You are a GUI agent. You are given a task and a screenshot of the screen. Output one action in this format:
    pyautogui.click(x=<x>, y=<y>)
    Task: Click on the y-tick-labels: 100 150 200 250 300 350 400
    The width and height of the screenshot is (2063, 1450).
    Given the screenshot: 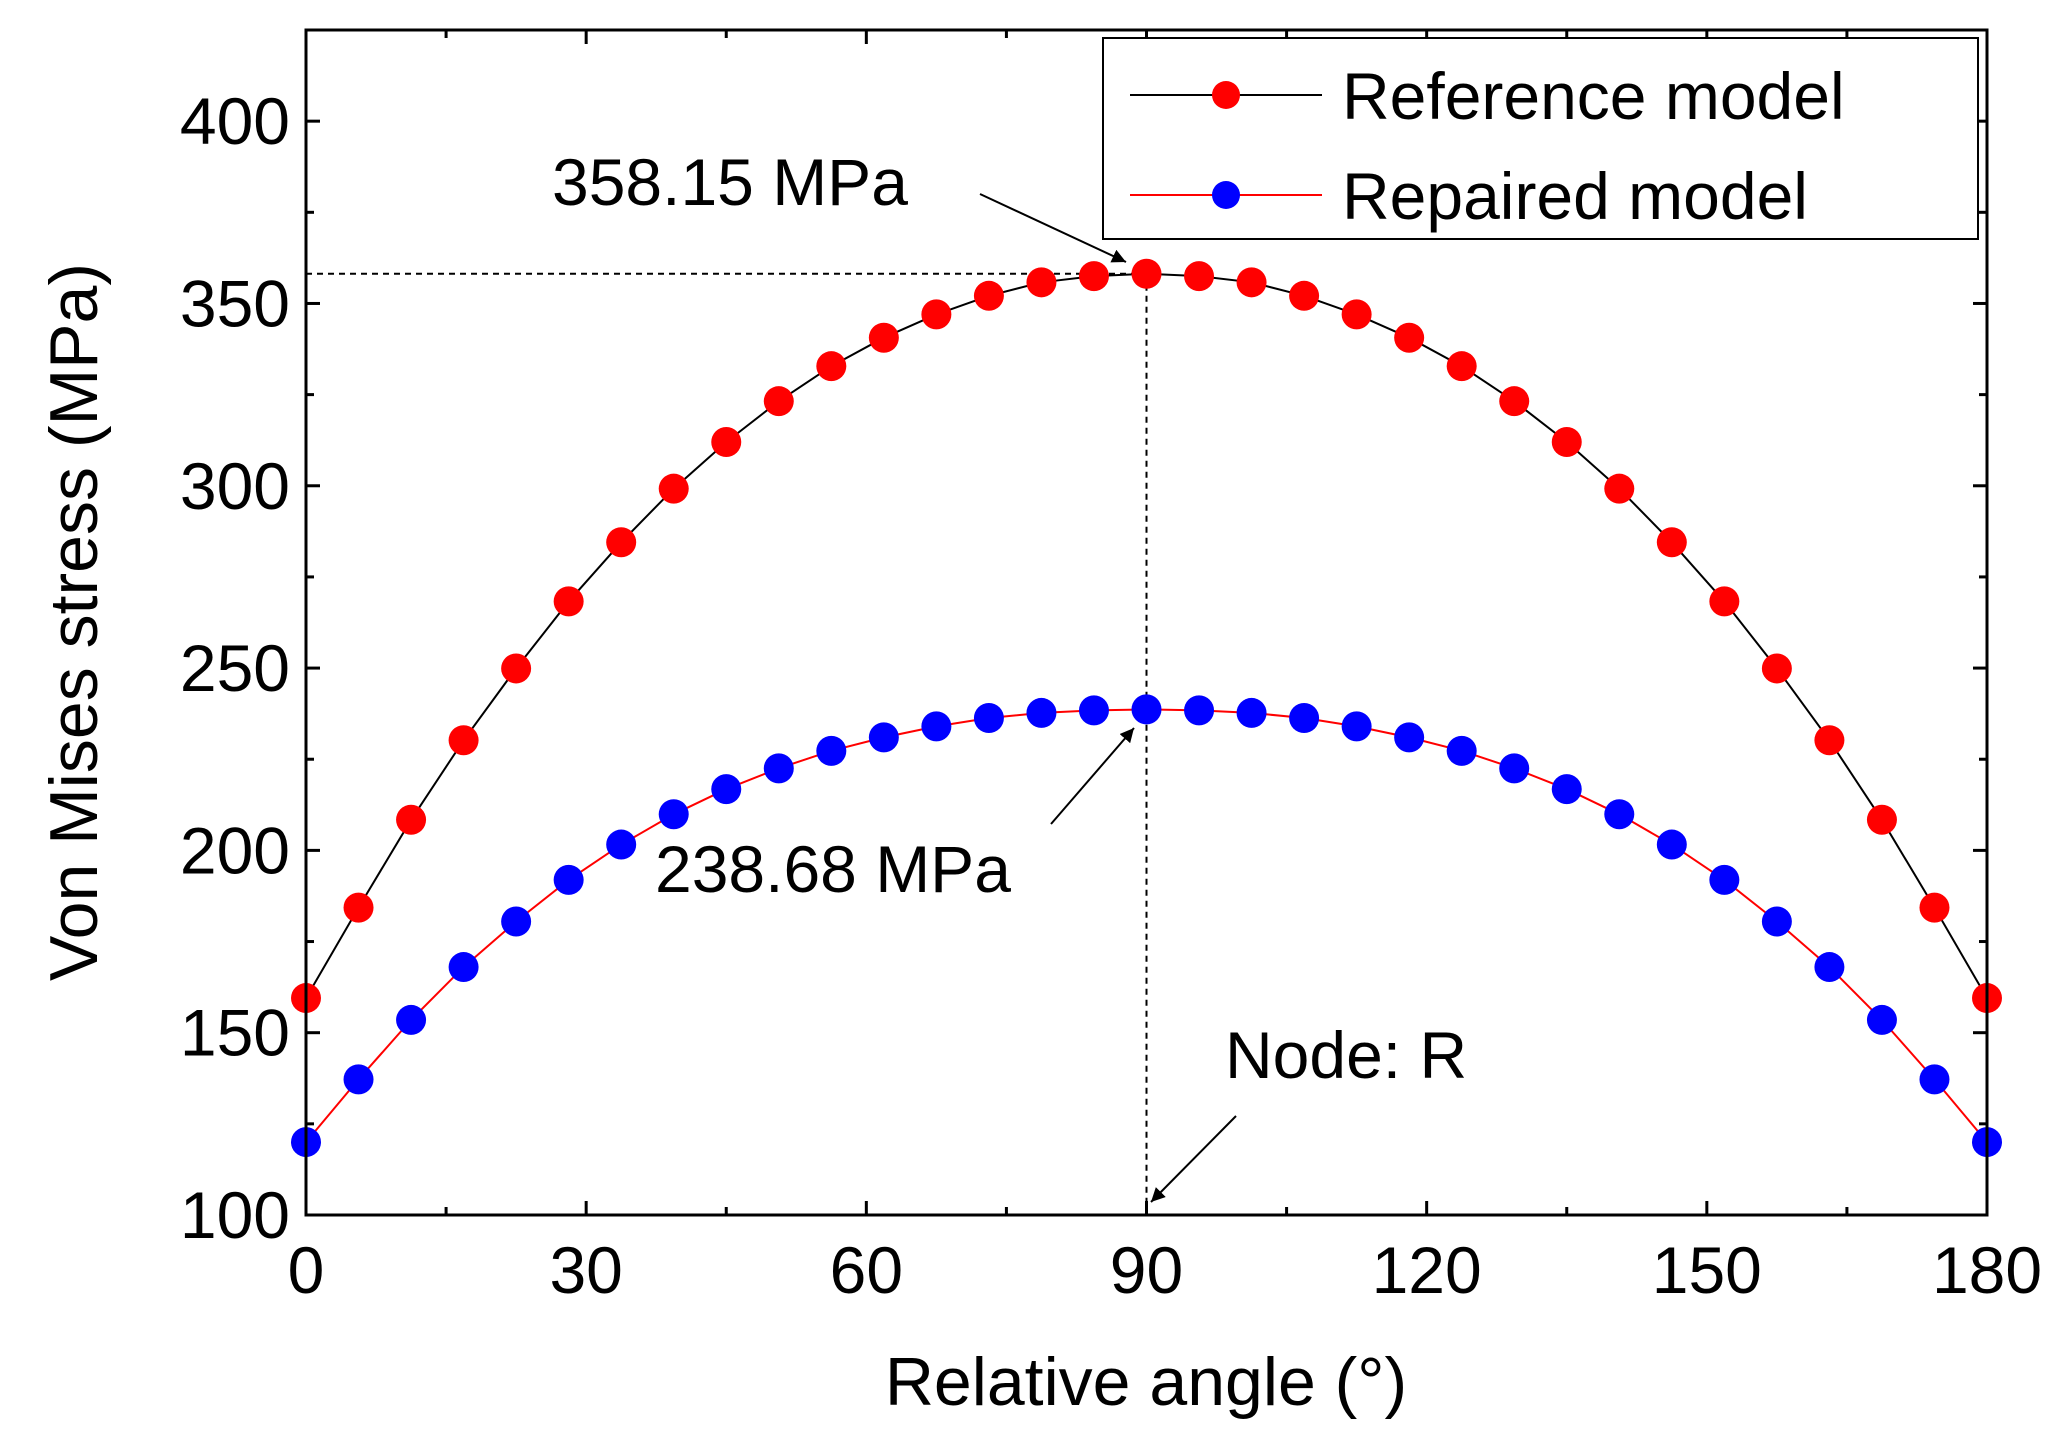 What is the action you would take?
    pyautogui.click(x=235, y=668)
    